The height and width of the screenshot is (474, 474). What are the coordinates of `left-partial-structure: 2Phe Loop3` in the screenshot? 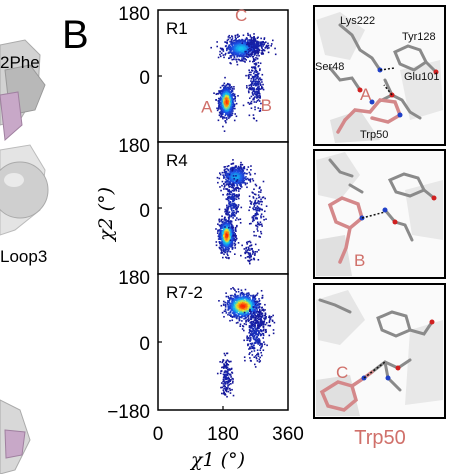 It's located at (24, 256).